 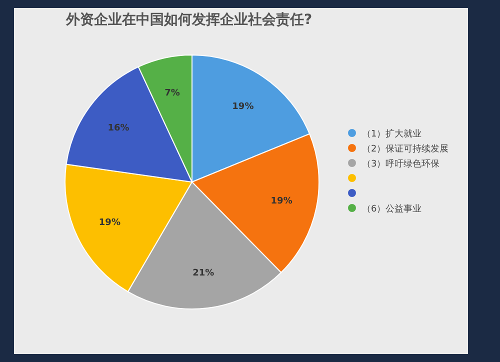 What do you see at coordinates (119, 129) in the screenshot?
I see `data-label: 16%` at bounding box center [119, 129].